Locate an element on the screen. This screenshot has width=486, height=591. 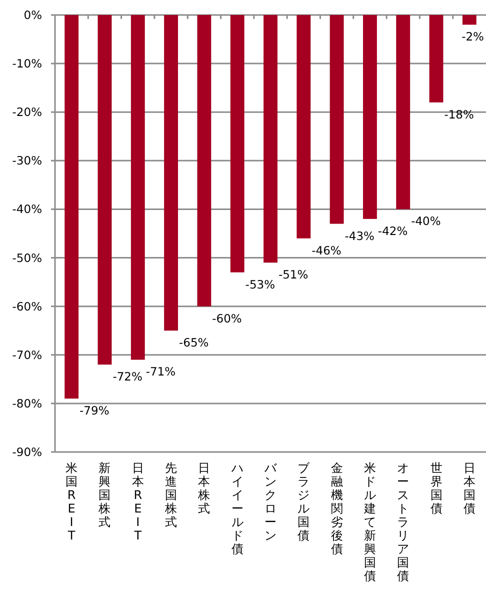
category-label: 米ドル建て新興国債 is located at coordinates (370, 522).